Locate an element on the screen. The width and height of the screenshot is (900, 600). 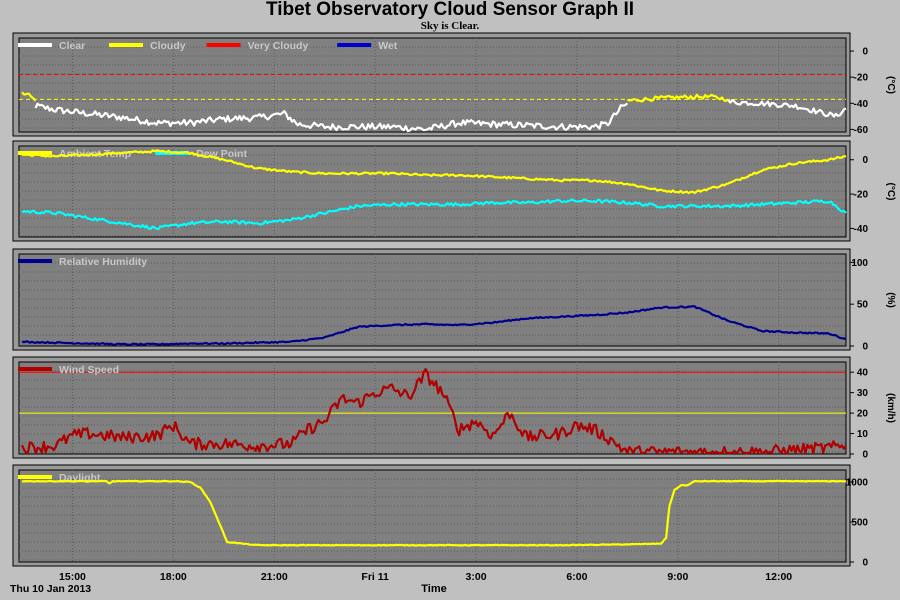
y-tick-label: 1000 is located at coordinates (857, 483).